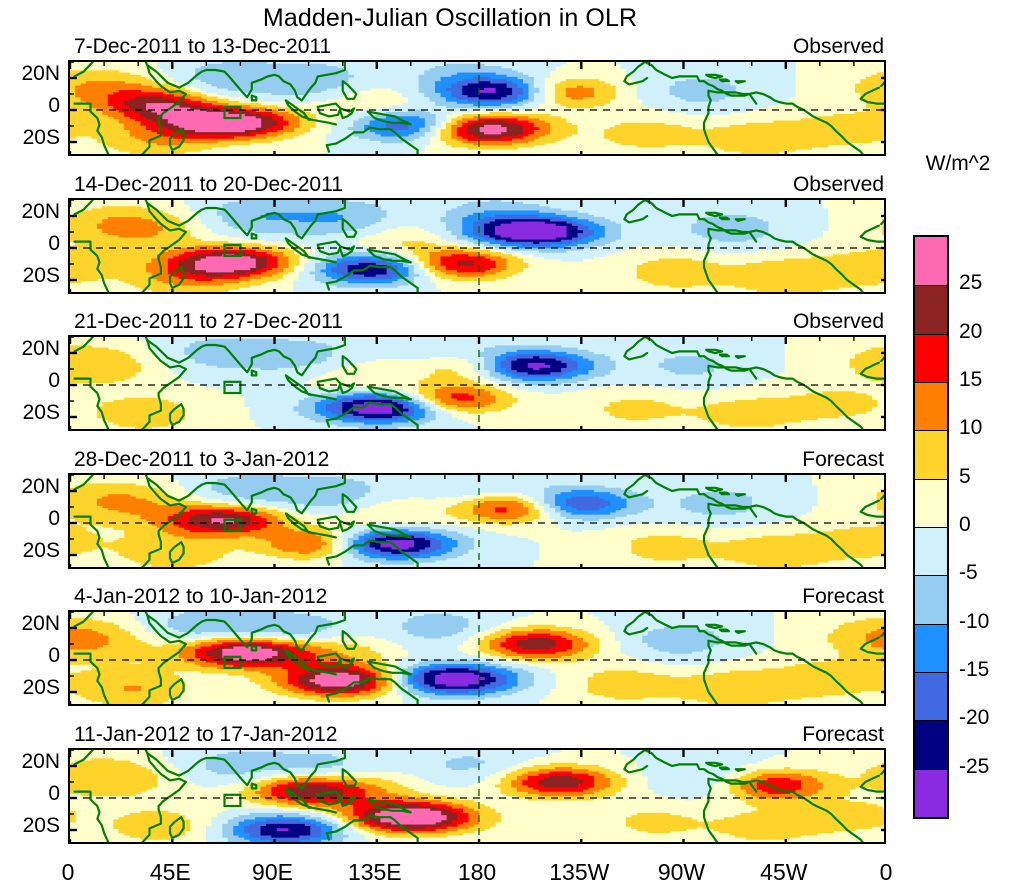  Describe the element at coordinates (201, 596) in the screenshot. I see `panel-date-range: 4-Jan-2012 to 10-Jan-2012` at that location.